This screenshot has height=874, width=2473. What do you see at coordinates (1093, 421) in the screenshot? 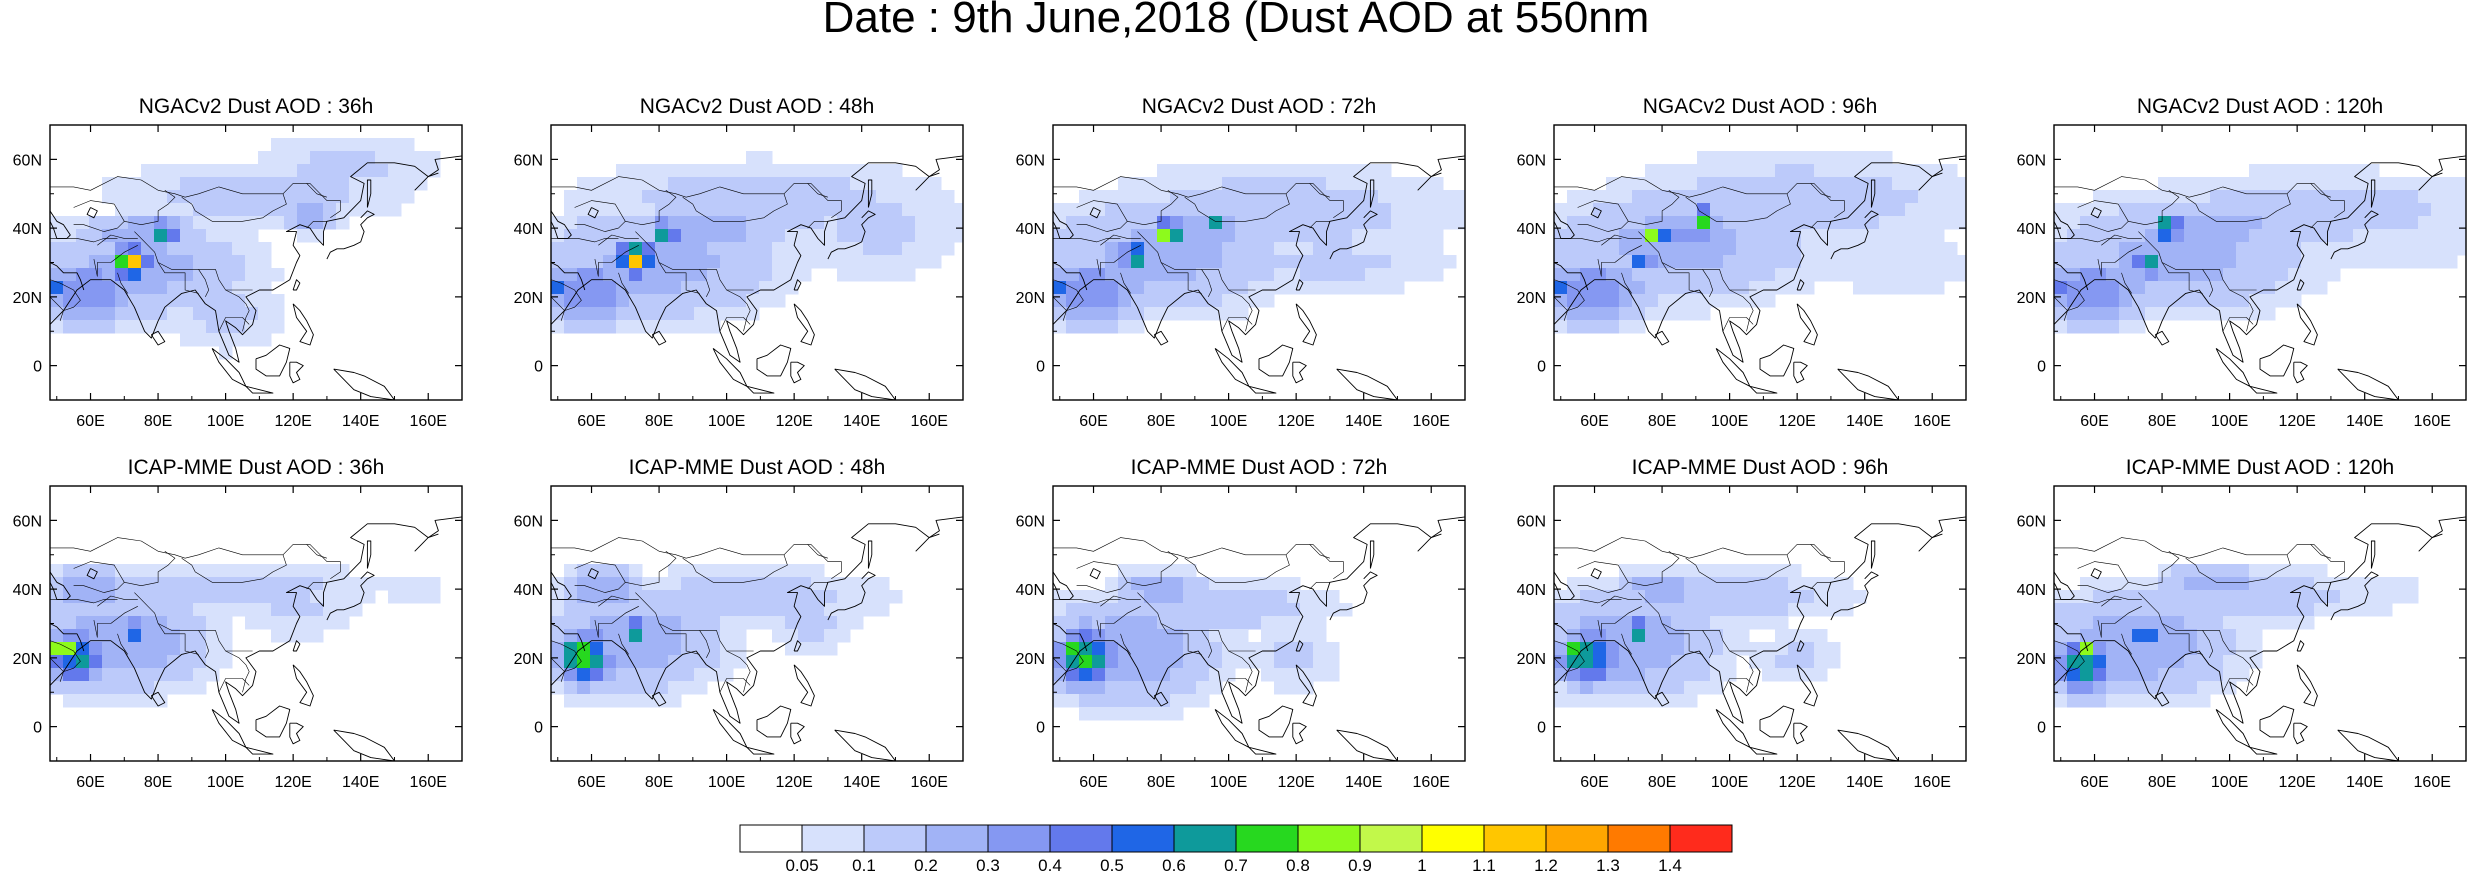
I see `x-tick-label: 60E` at bounding box center [1093, 421].